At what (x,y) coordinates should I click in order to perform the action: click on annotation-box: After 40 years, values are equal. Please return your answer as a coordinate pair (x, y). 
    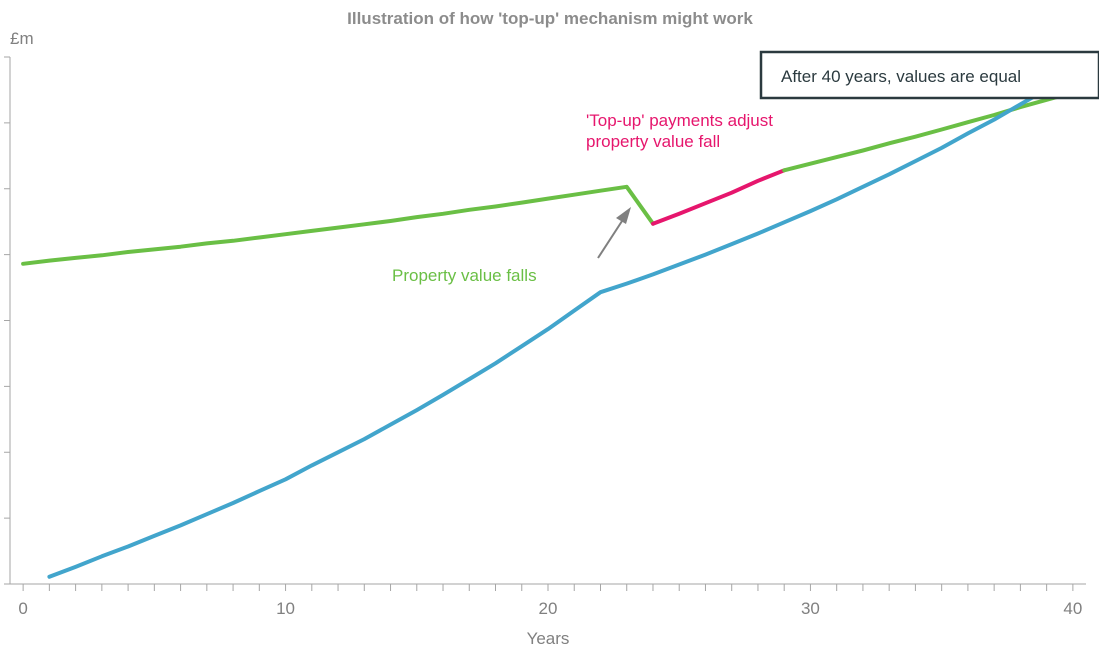
    Looking at the image, I should click on (929, 75).